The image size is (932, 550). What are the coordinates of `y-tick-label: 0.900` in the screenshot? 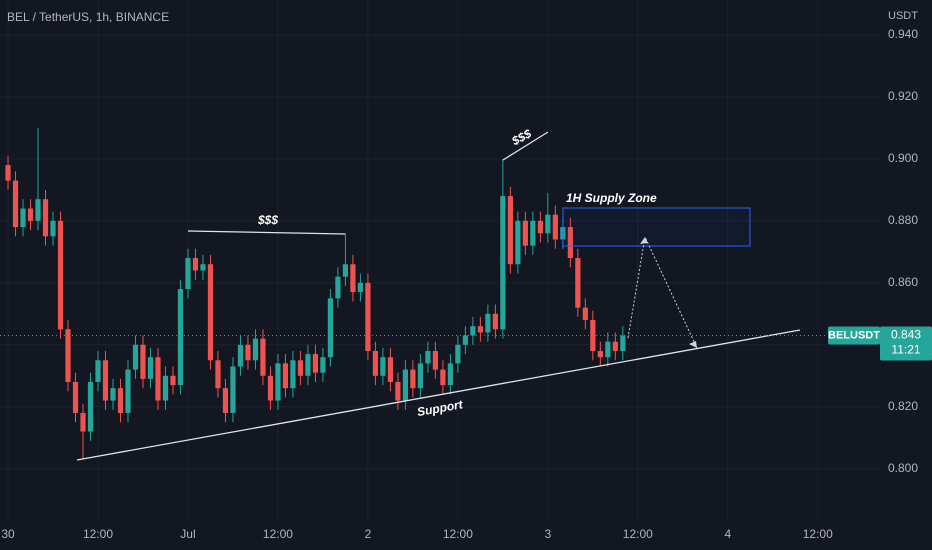 It's located at (903, 158).